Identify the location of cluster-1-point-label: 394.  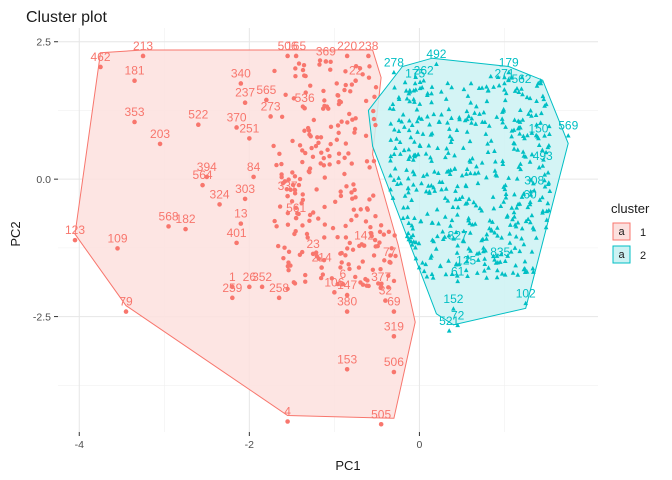
(207, 167).